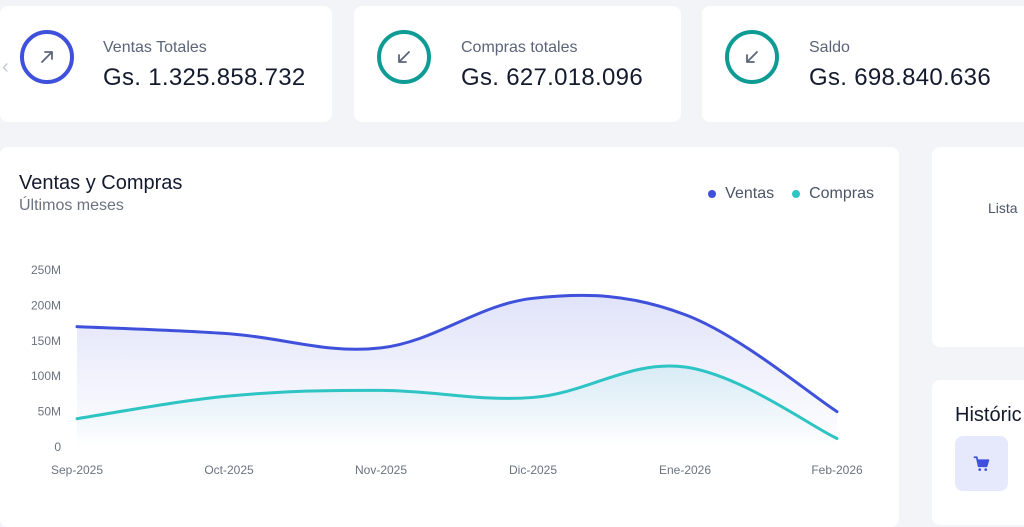 Image resolution: width=1024 pixels, height=527 pixels. What do you see at coordinates (46, 305) in the screenshot?
I see `y-tick-label: 200M` at bounding box center [46, 305].